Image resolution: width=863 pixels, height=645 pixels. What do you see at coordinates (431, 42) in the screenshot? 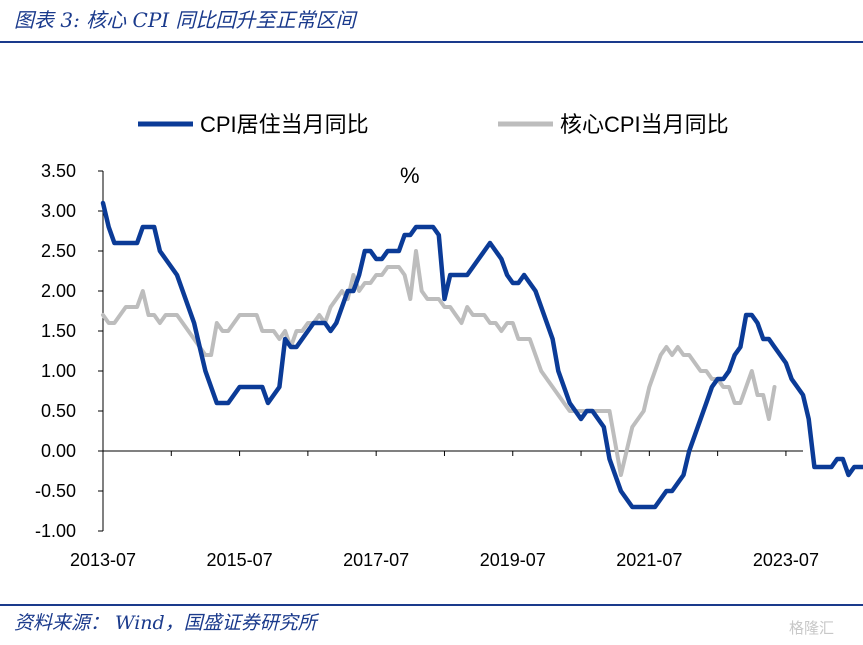
I see `header-rule` at bounding box center [431, 42].